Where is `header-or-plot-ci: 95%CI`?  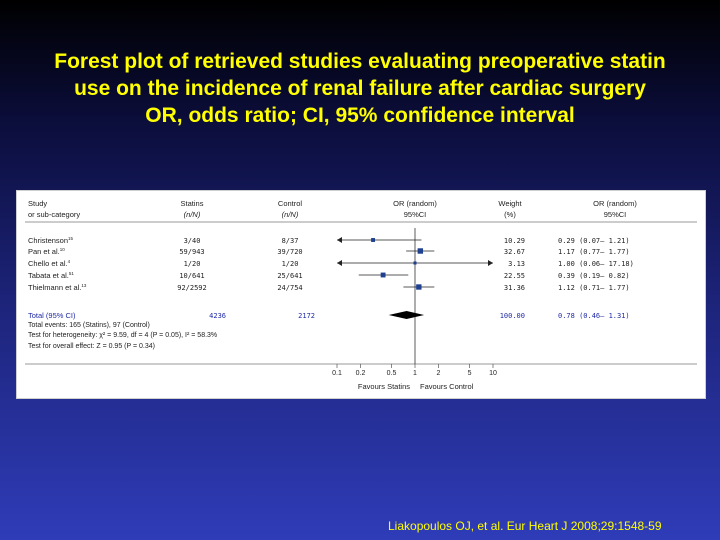 header-or-plot-ci: 95%CI is located at coordinates (415, 214).